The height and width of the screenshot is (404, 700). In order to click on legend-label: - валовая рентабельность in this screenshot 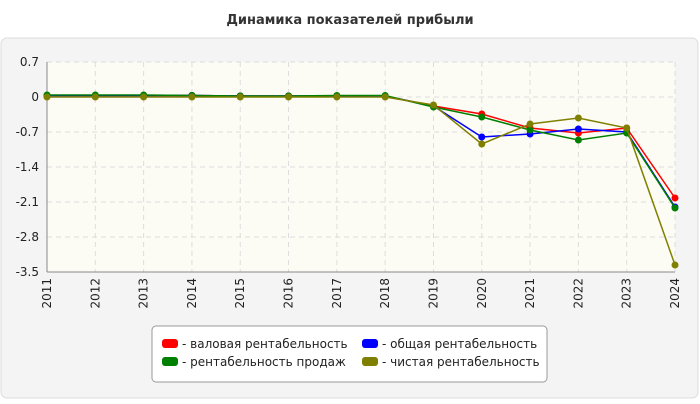, I will do `click(265, 344)`.